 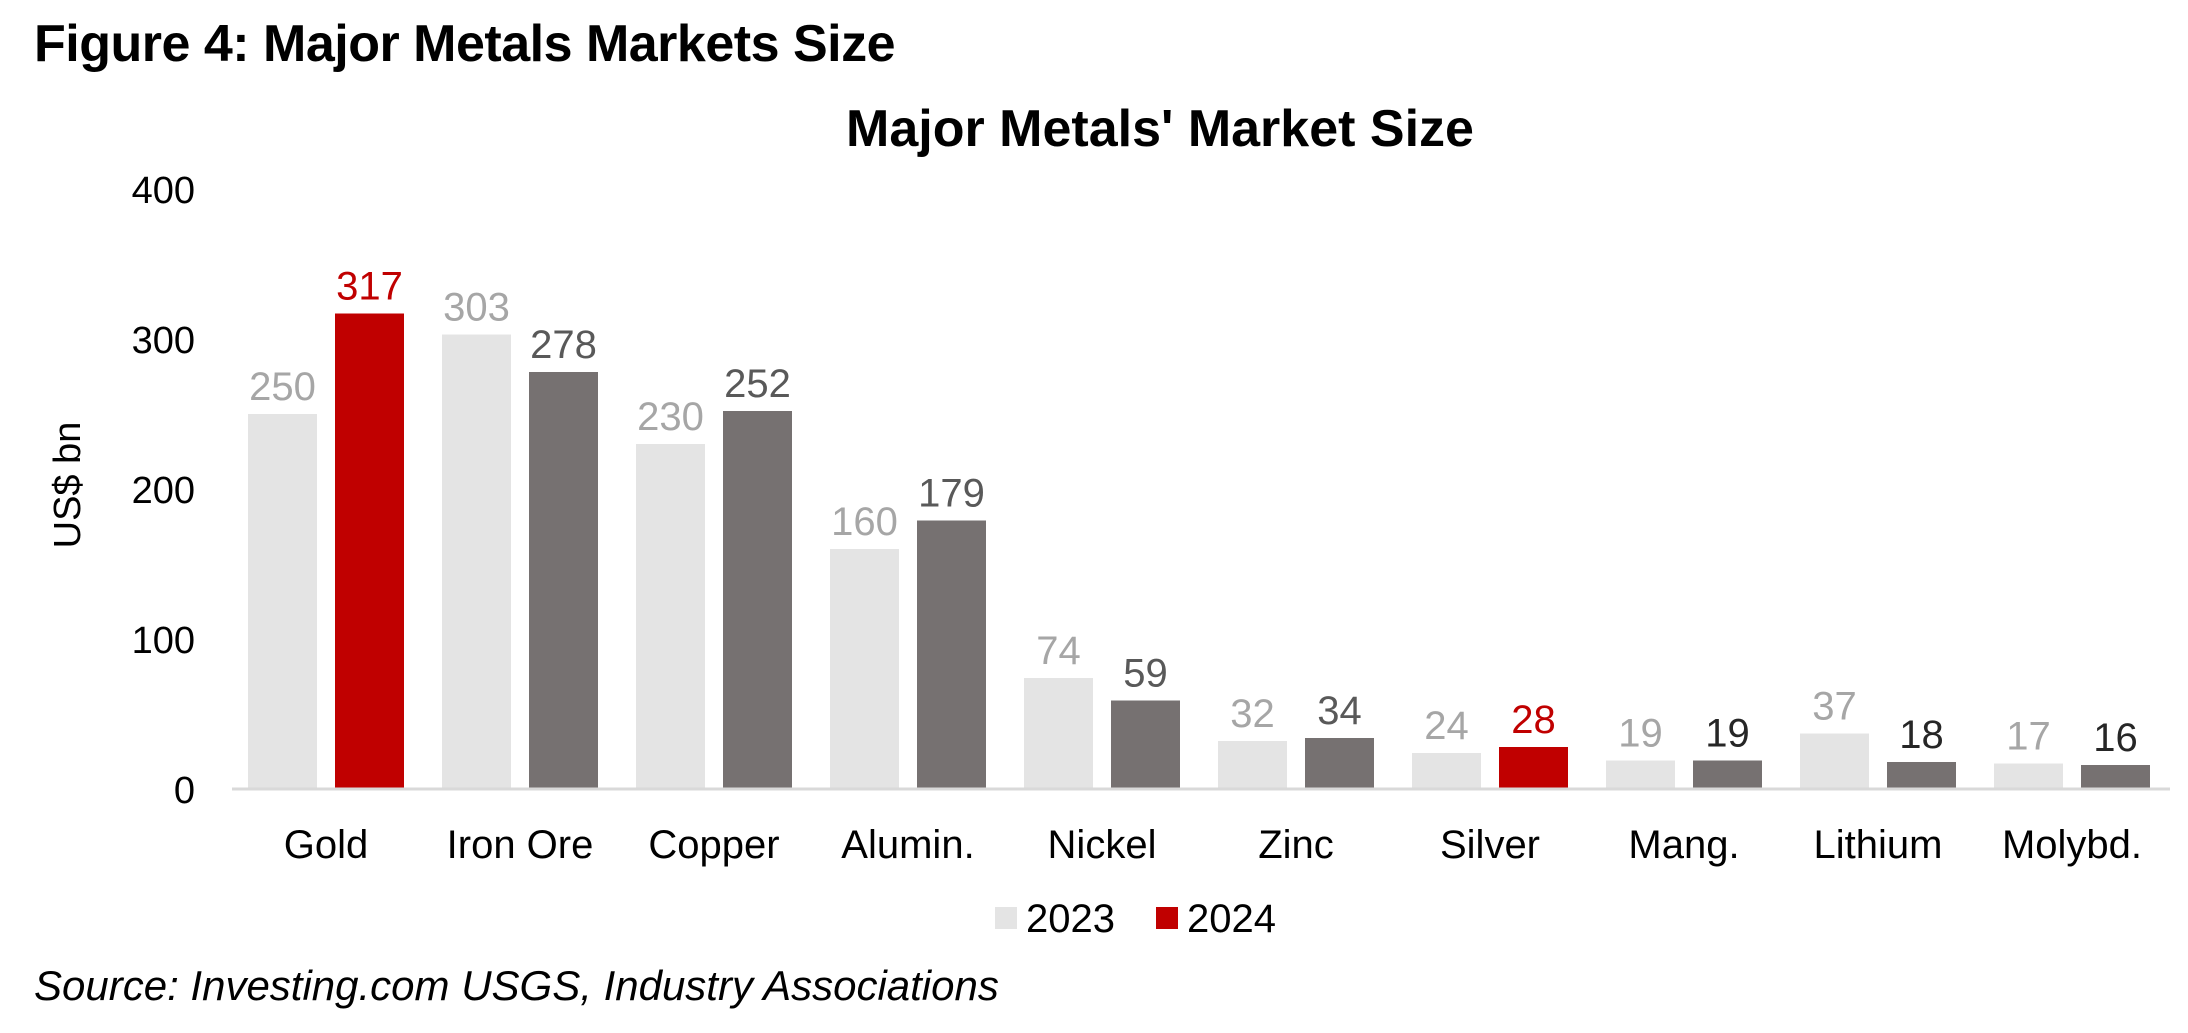 I want to click on bar-2024-silver, so click(x=1533, y=768).